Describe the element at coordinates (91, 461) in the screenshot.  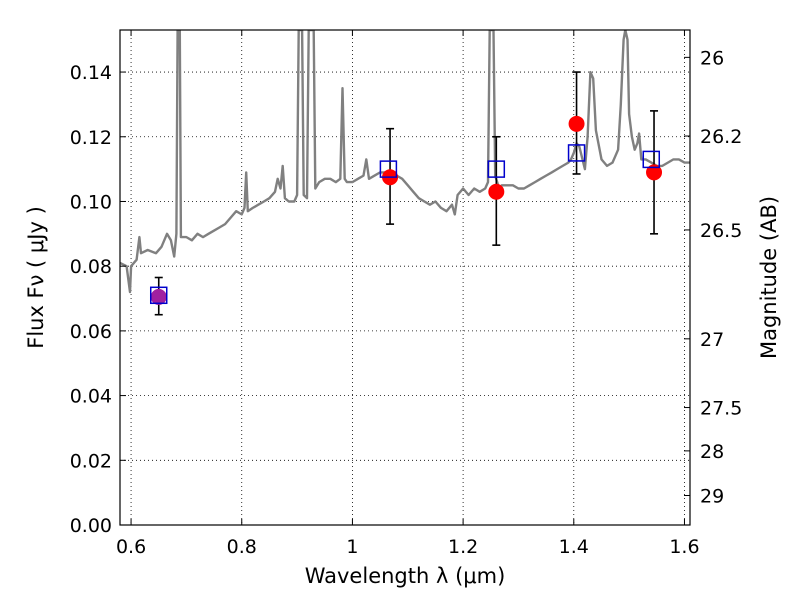
I see `y-tick-label: 0.02` at that location.